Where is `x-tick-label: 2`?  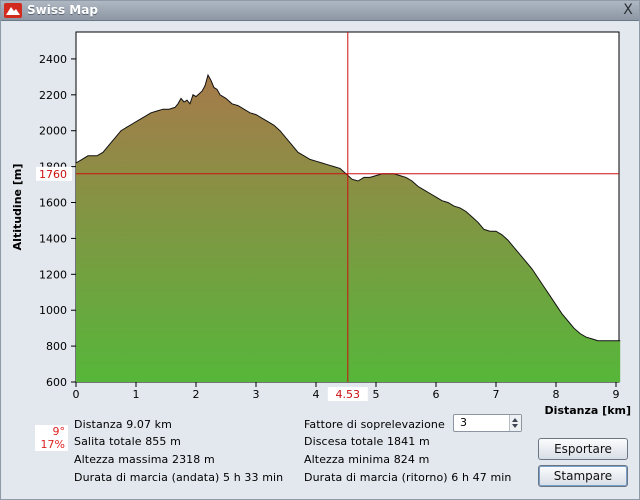
x-tick-label: 2 is located at coordinates (196, 394).